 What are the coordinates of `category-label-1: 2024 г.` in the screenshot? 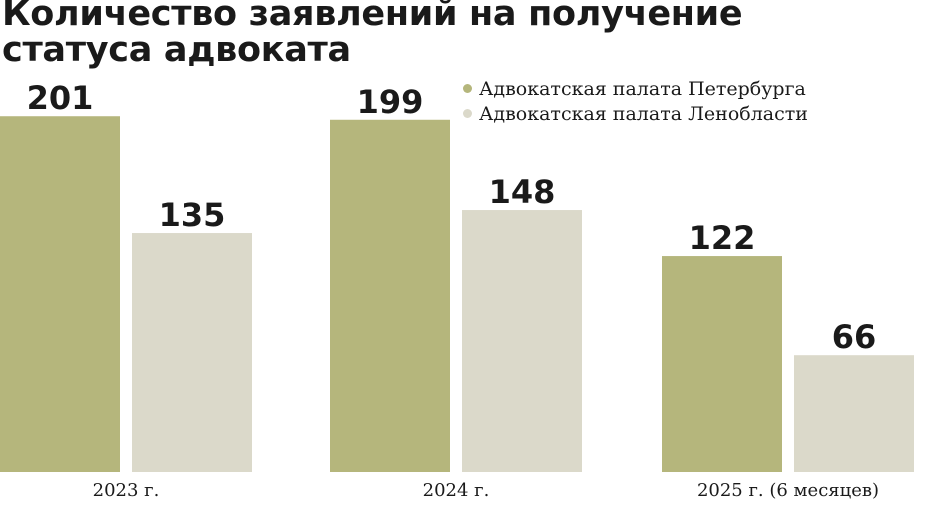 It's located at (456, 490).